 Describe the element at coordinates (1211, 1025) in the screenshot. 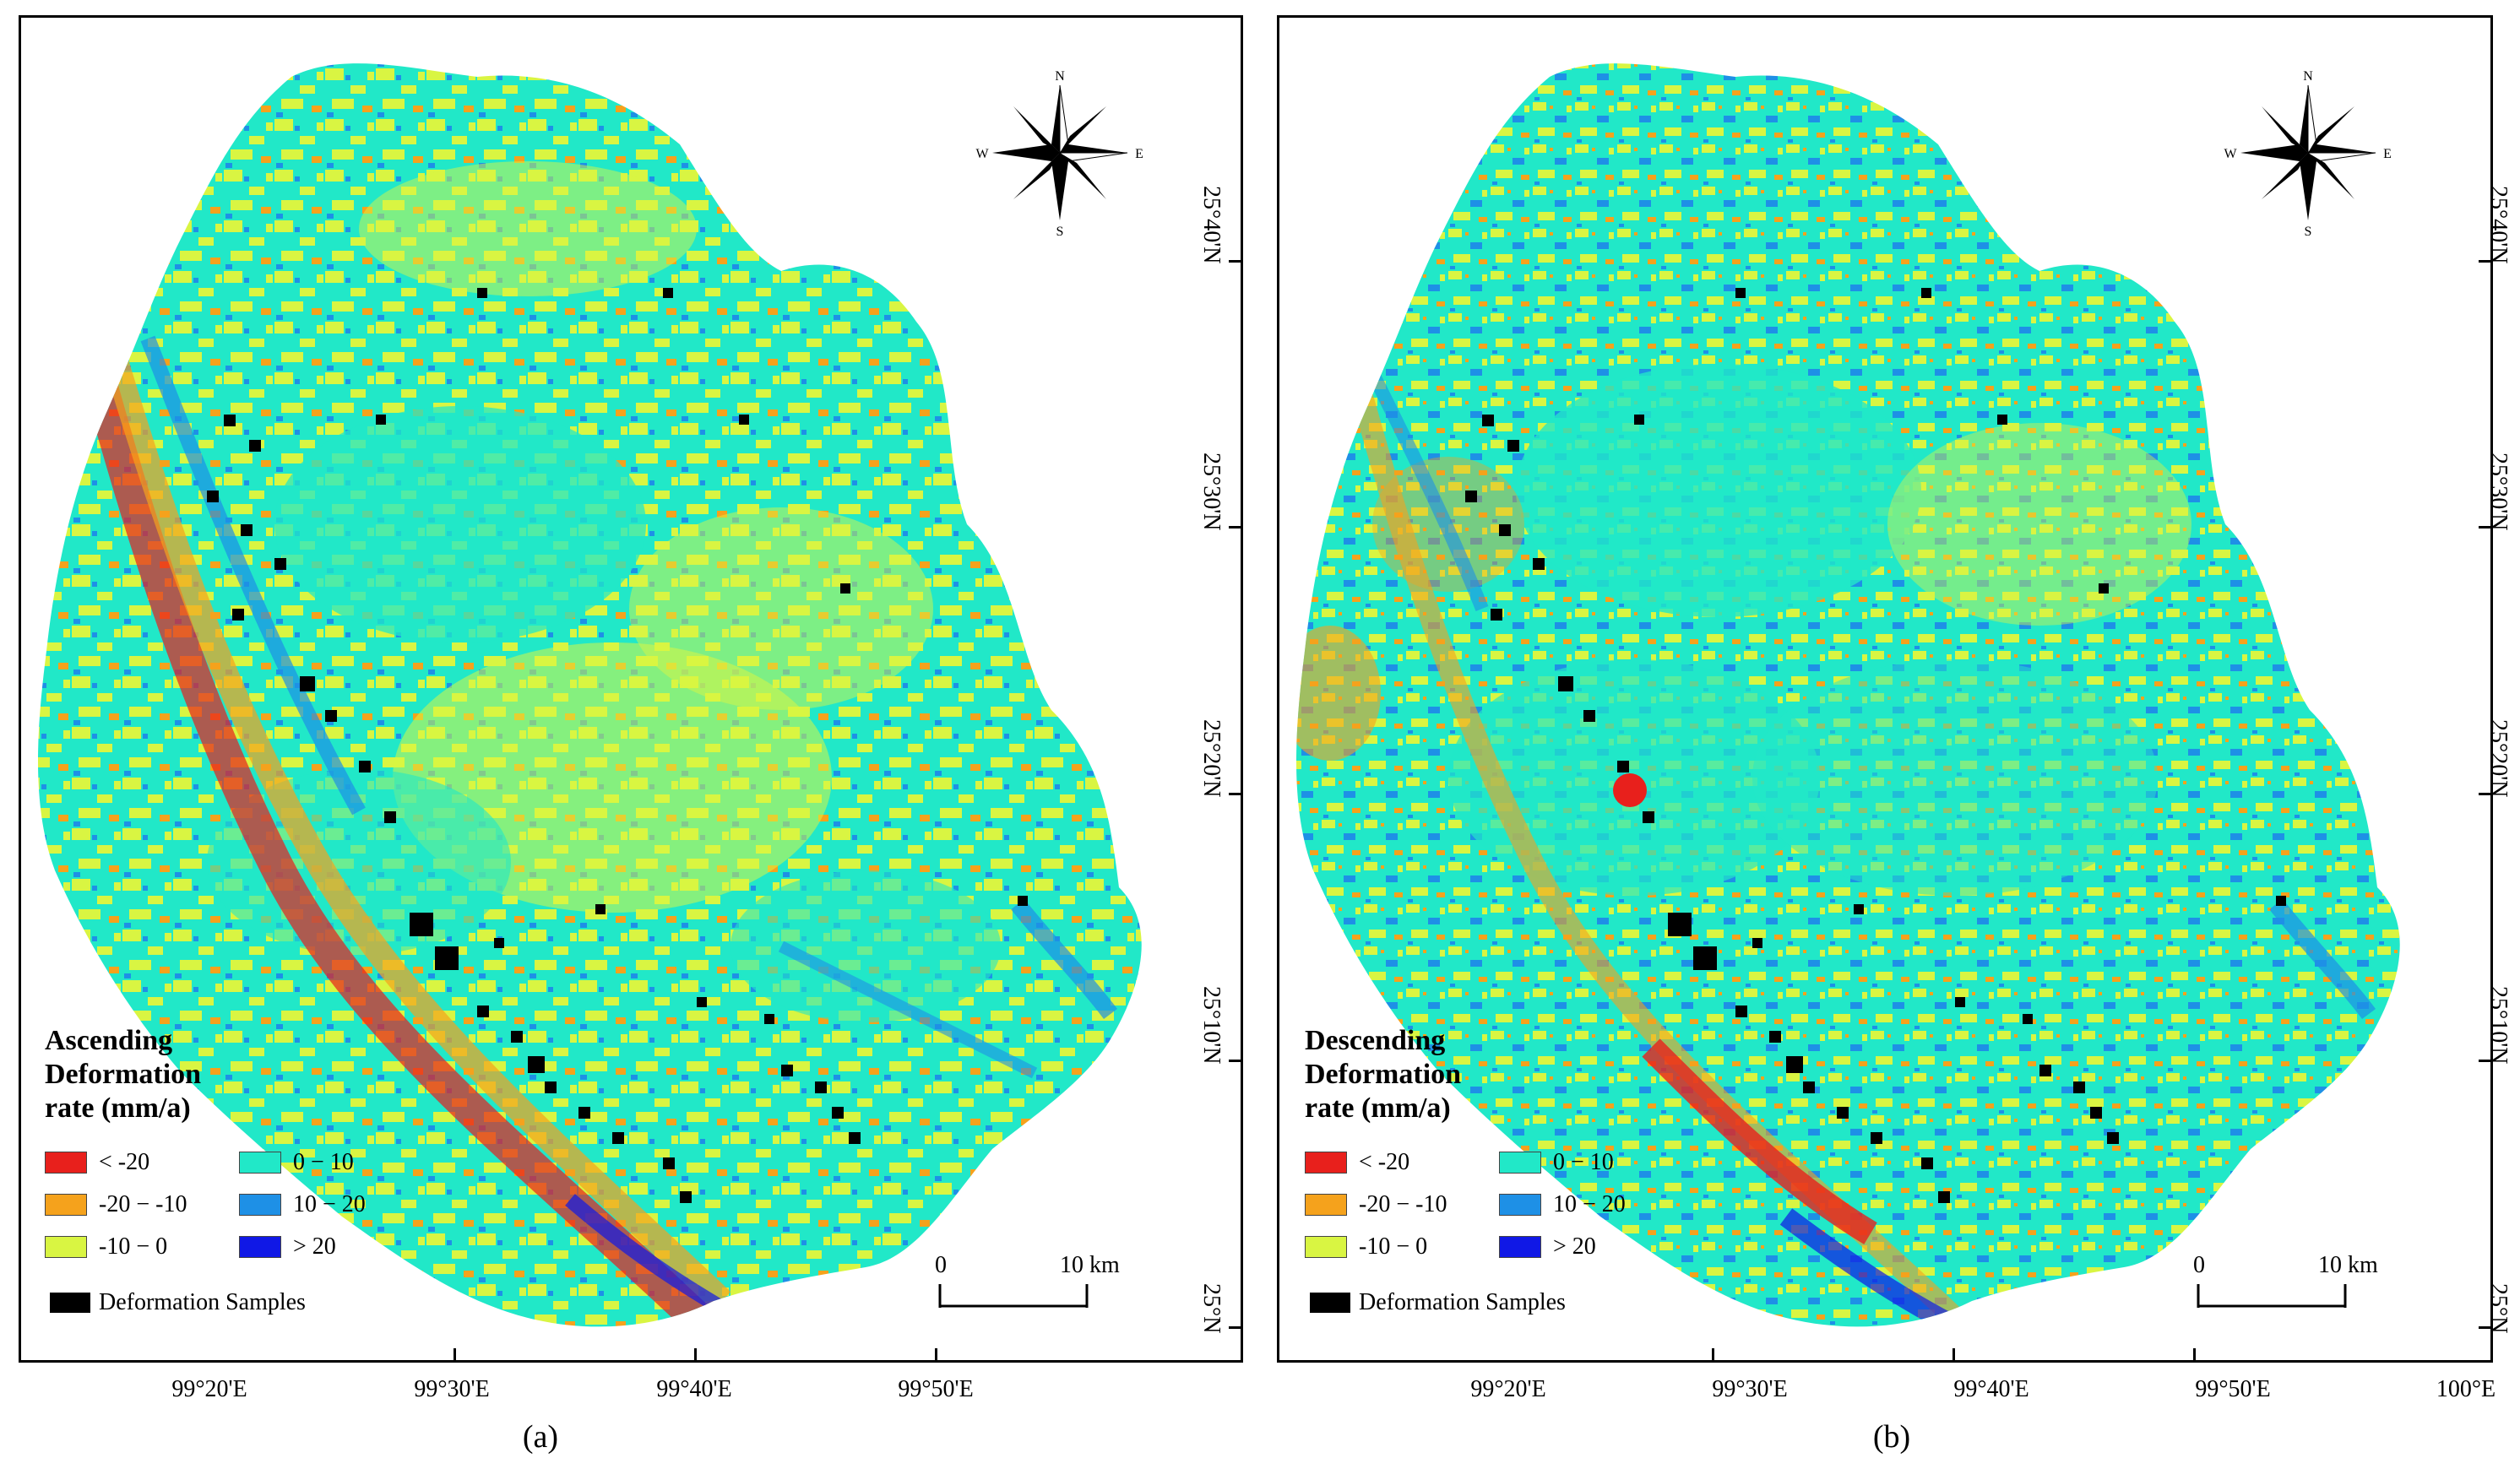

I see `lat-label-a-3: 25°10'N` at that location.